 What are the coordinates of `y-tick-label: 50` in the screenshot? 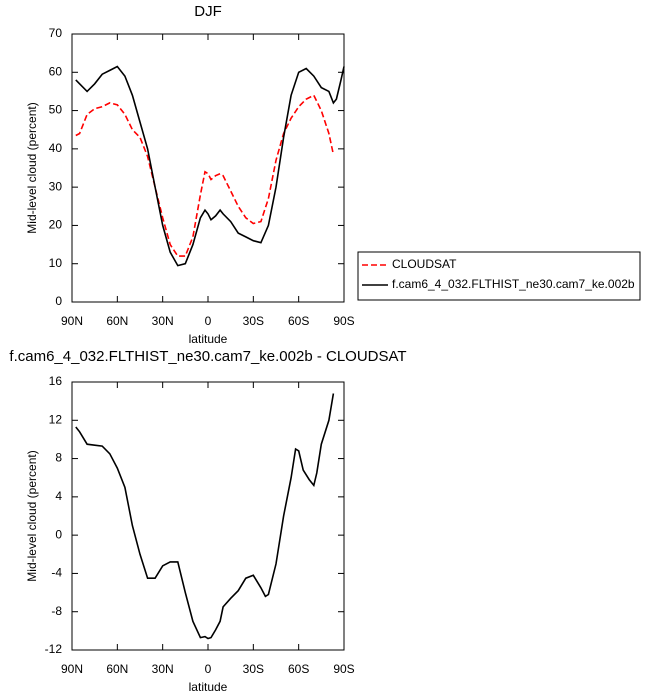 It's located at (56, 110).